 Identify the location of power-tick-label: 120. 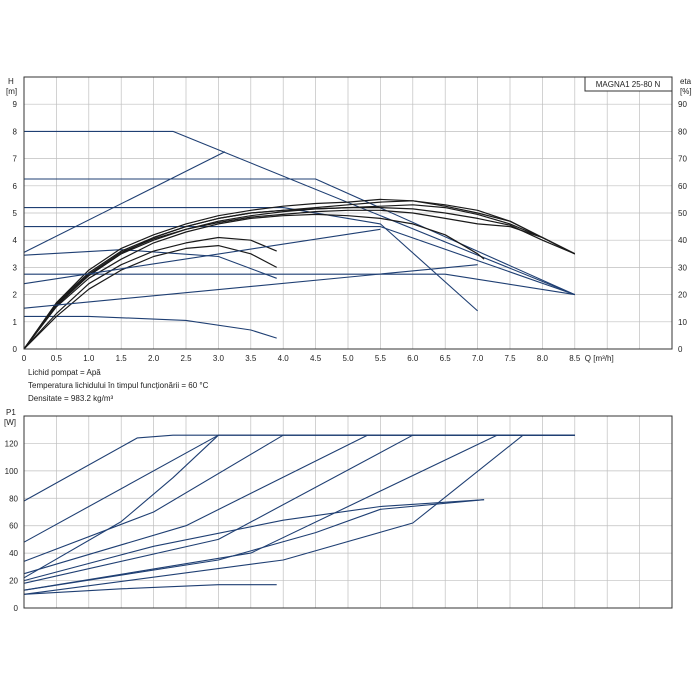
(12, 443).